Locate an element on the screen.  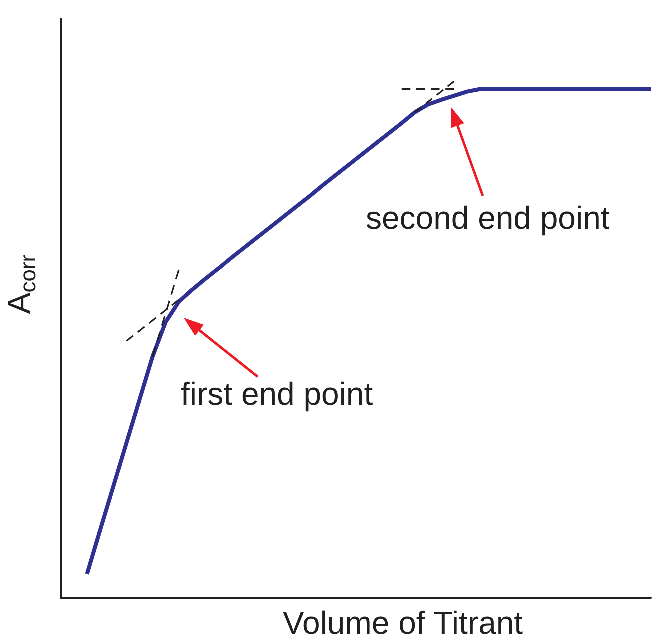
y-axis-title: Acorr is located at coordinates (20, 284).